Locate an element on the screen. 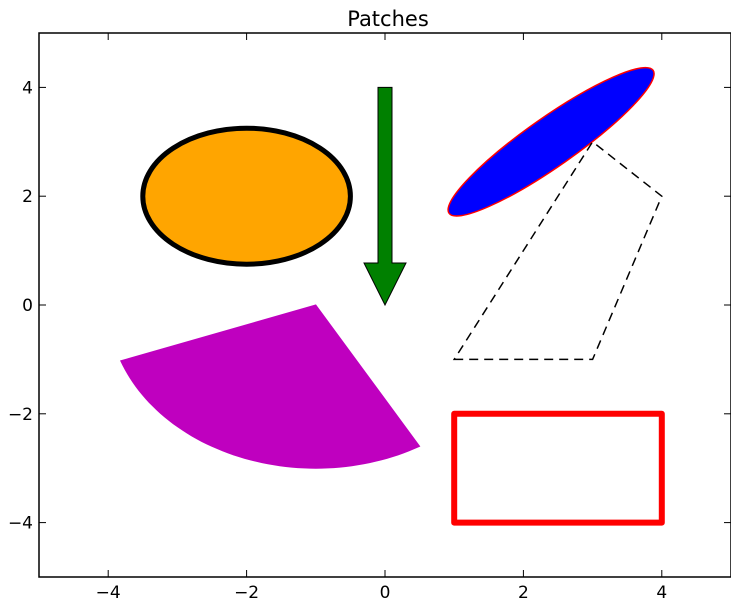 Image resolution: width=731 pixels, height=603 pixels. x-tick-label: −4 is located at coordinates (108, 593).